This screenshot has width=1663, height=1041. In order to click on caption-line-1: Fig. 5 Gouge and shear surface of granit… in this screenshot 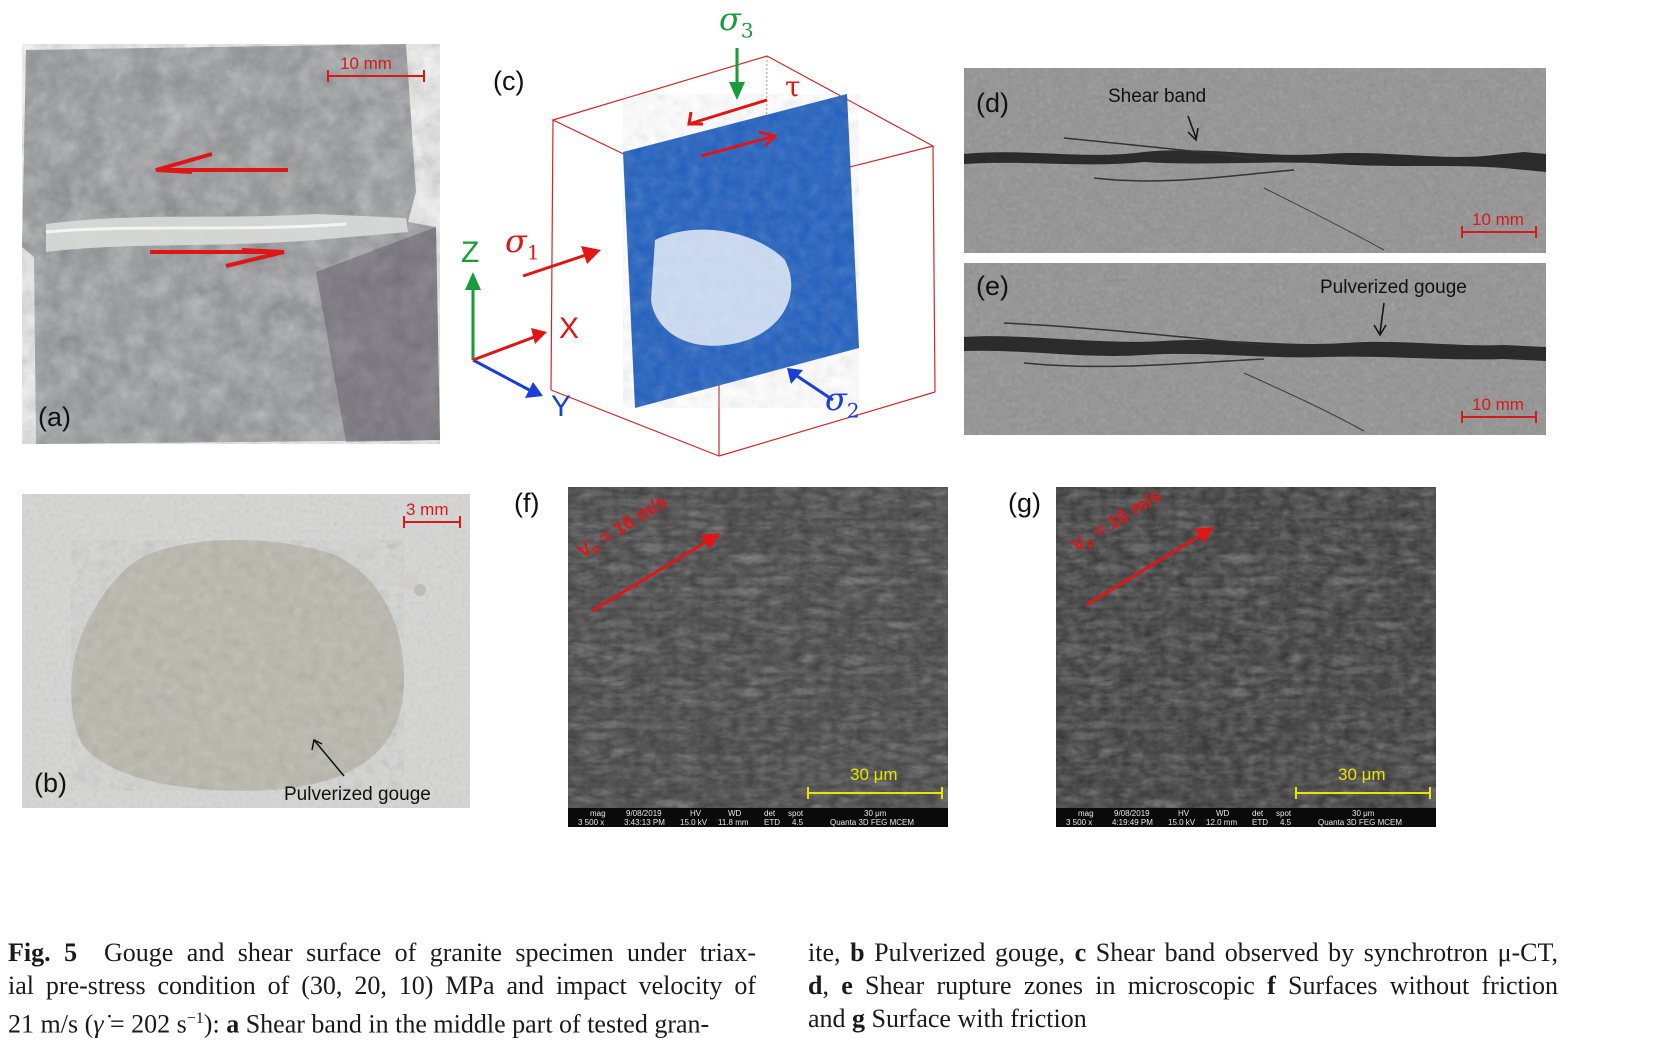, I will do `click(382, 952)`.